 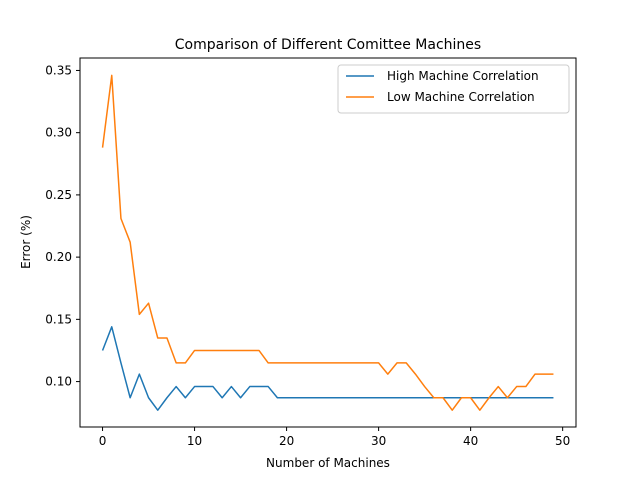 I want to click on x-tick-label: 10, so click(x=194, y=441).